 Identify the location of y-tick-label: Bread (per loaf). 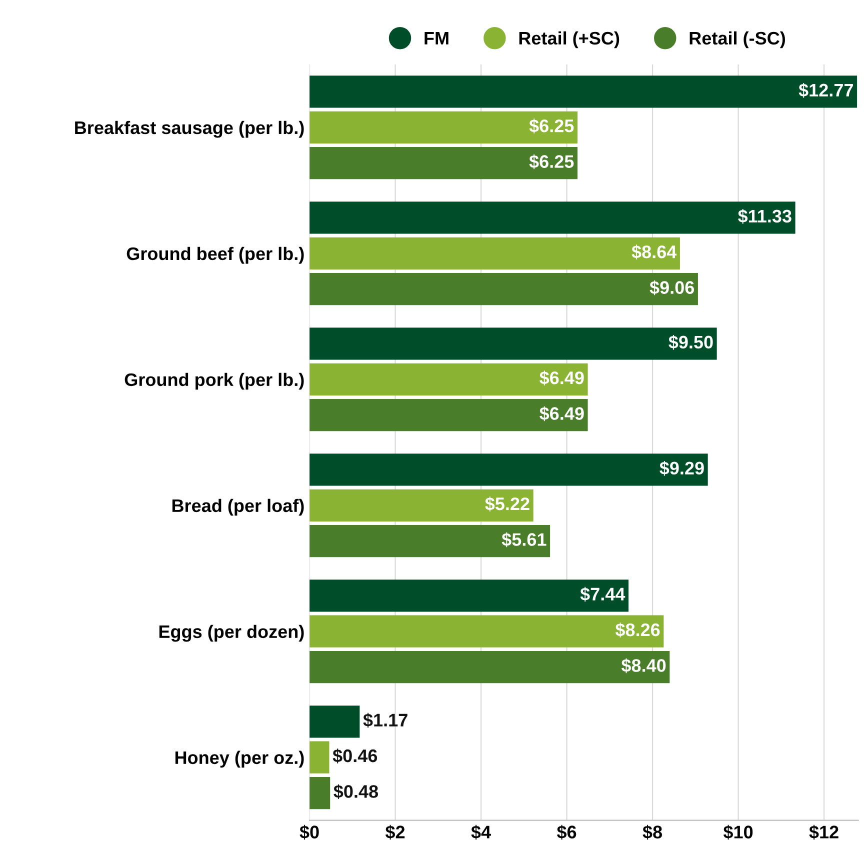
(238, 507).